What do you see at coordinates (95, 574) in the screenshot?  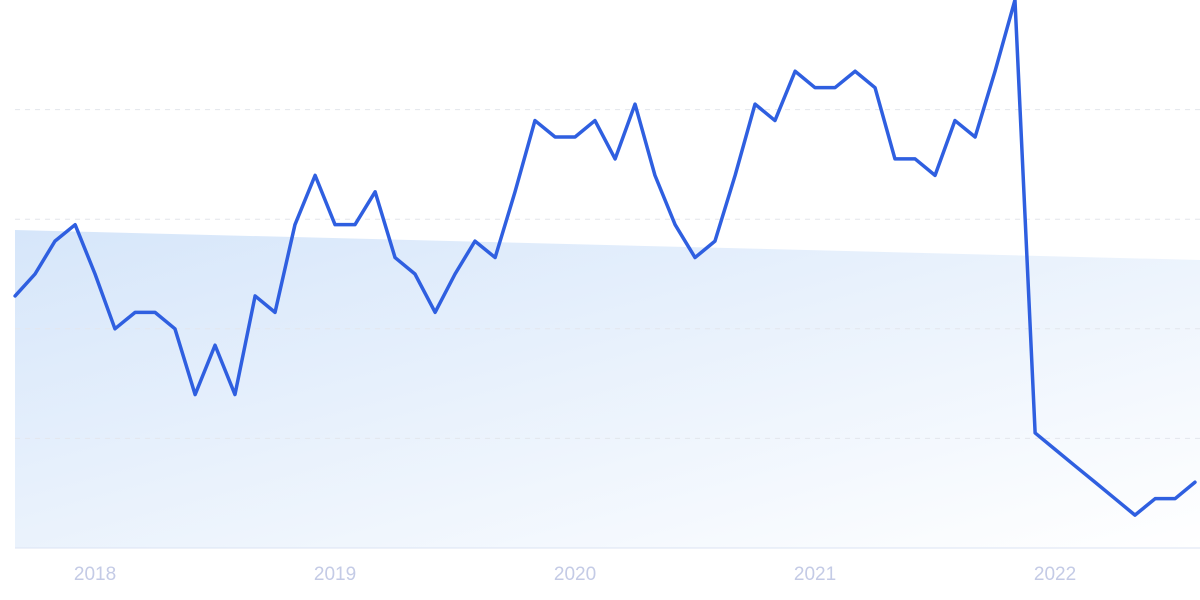 I see `x-tick-label: 2018` at bounding box center [95, 574].